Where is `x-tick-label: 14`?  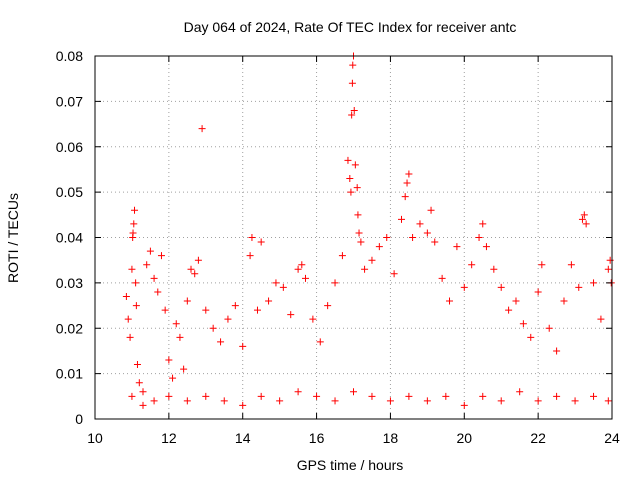
x-tick-label: 14 is located at coordinates (243, 438).